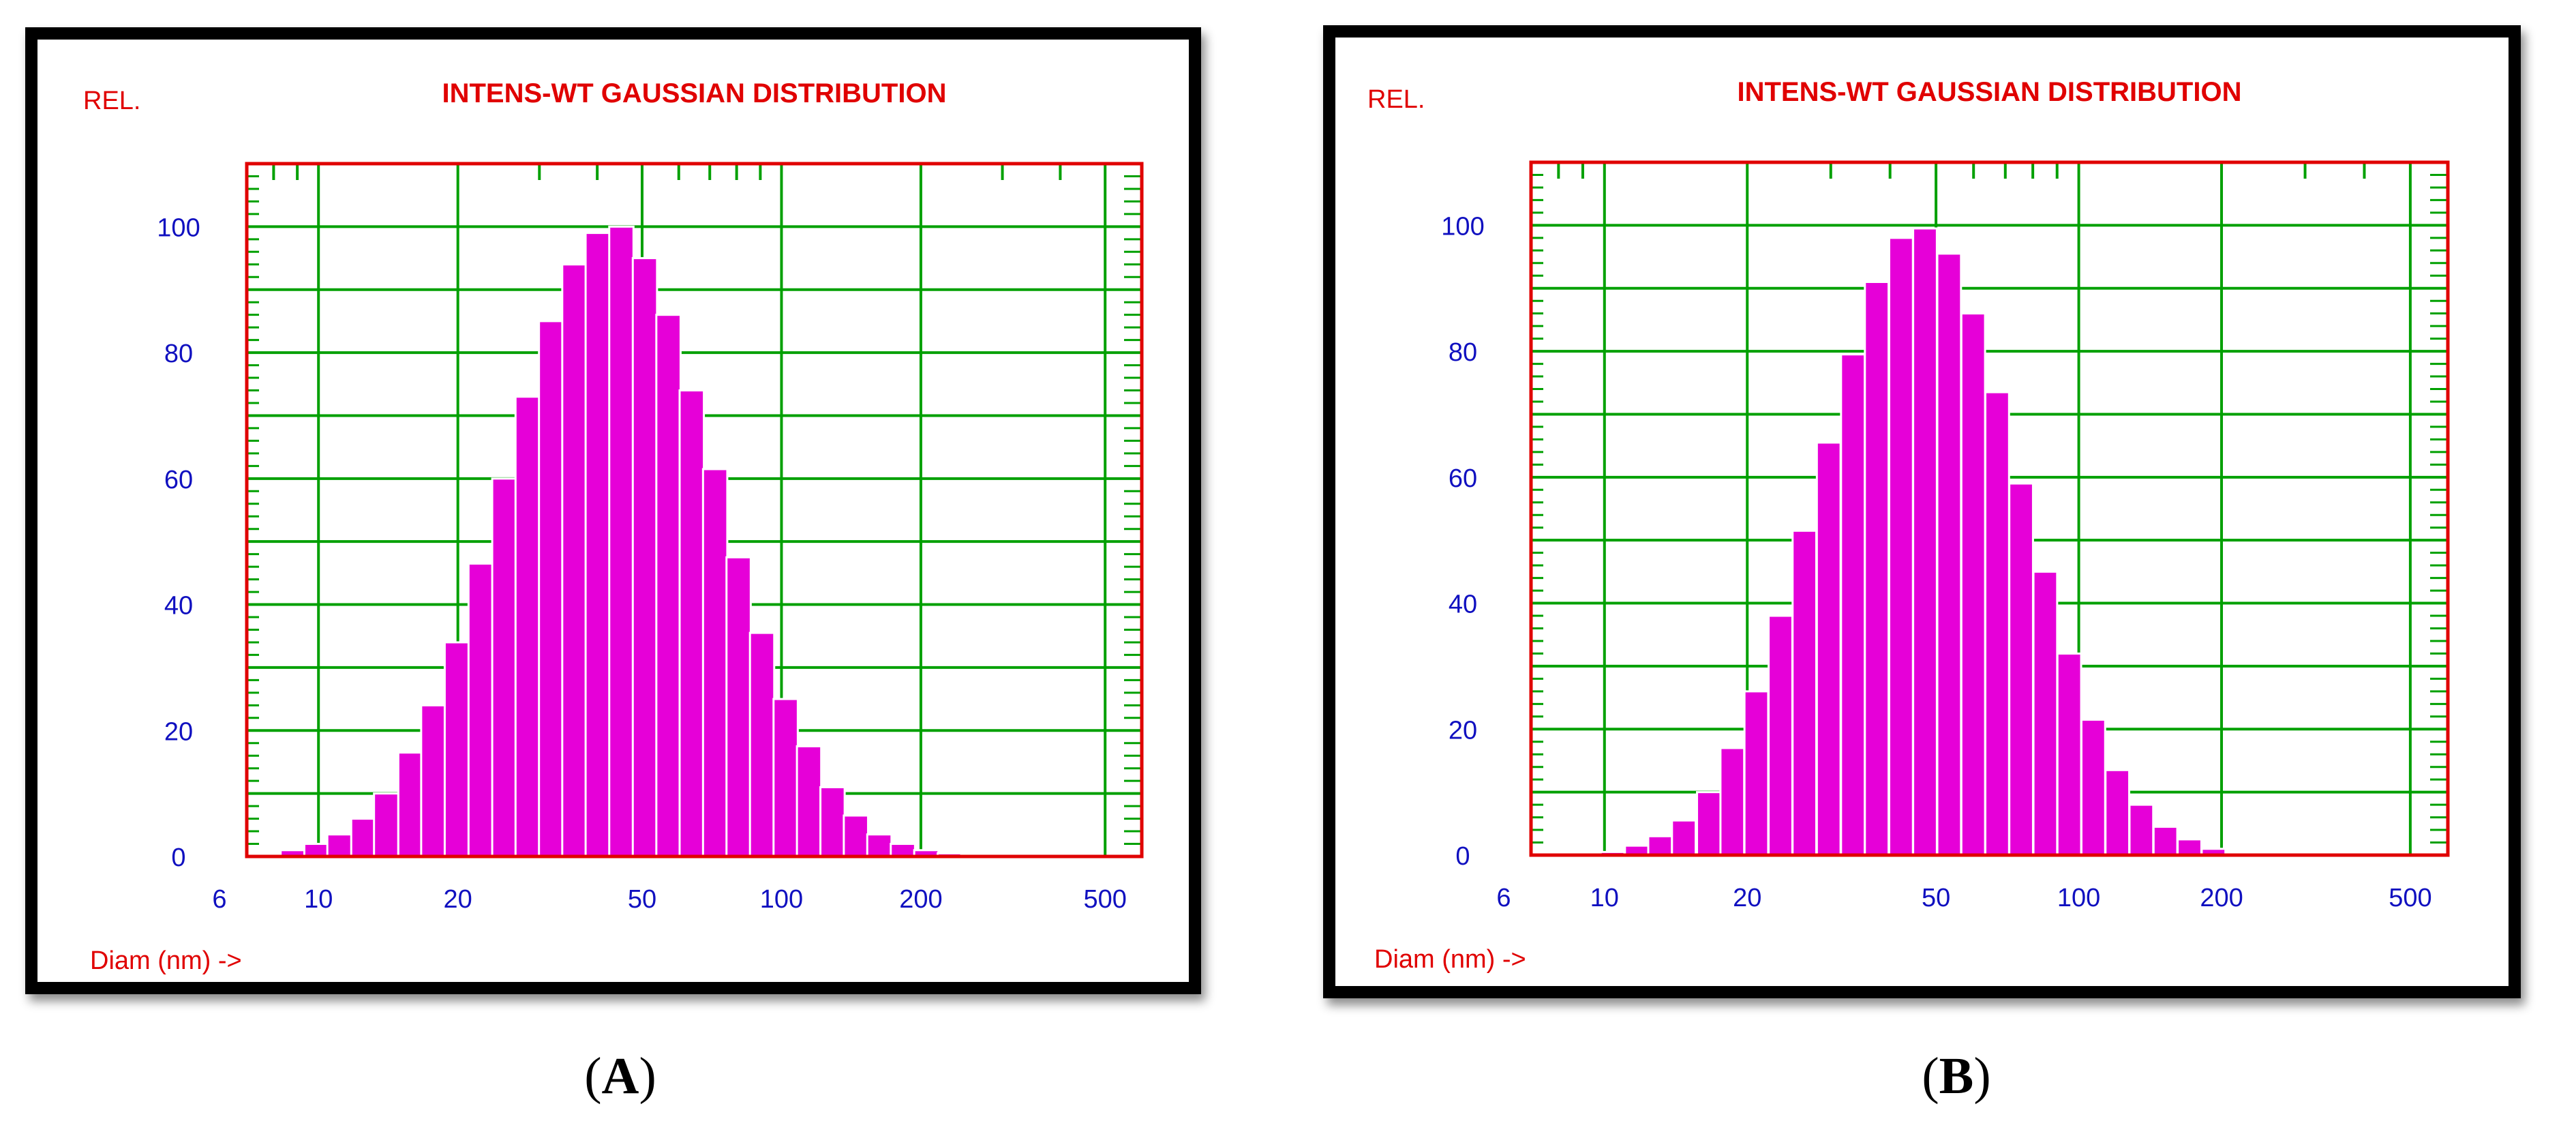 This screenshot has width=2576, height=1134. Describe the element at coordinates (219, 899) in the screenshot. I see `chart-a-x-tick-label: 6` at that location.